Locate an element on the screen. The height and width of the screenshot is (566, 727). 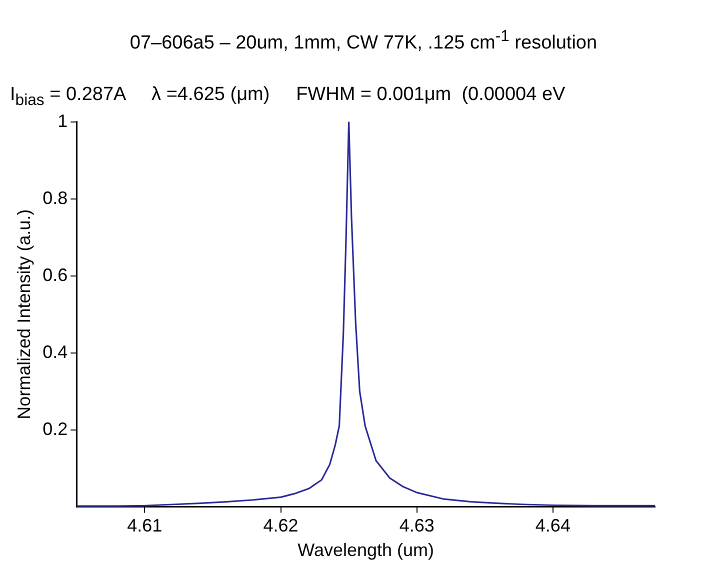
x-tick-label: 4.63 is located at coordinates (416, 526).